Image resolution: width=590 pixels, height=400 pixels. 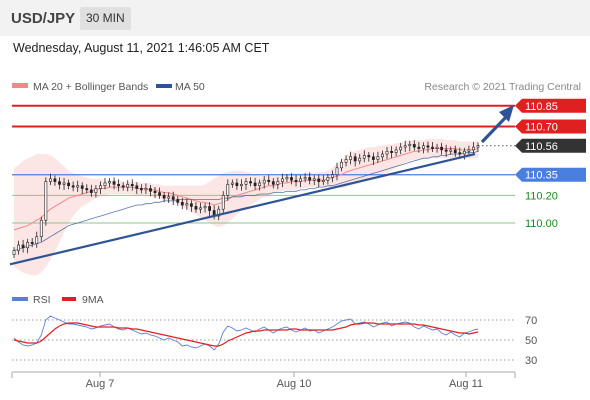 What do you see at coordinates (541, 176) in the screenshot?
I see `level-label-110.35: 110.35` at bounding box center [541, 176].